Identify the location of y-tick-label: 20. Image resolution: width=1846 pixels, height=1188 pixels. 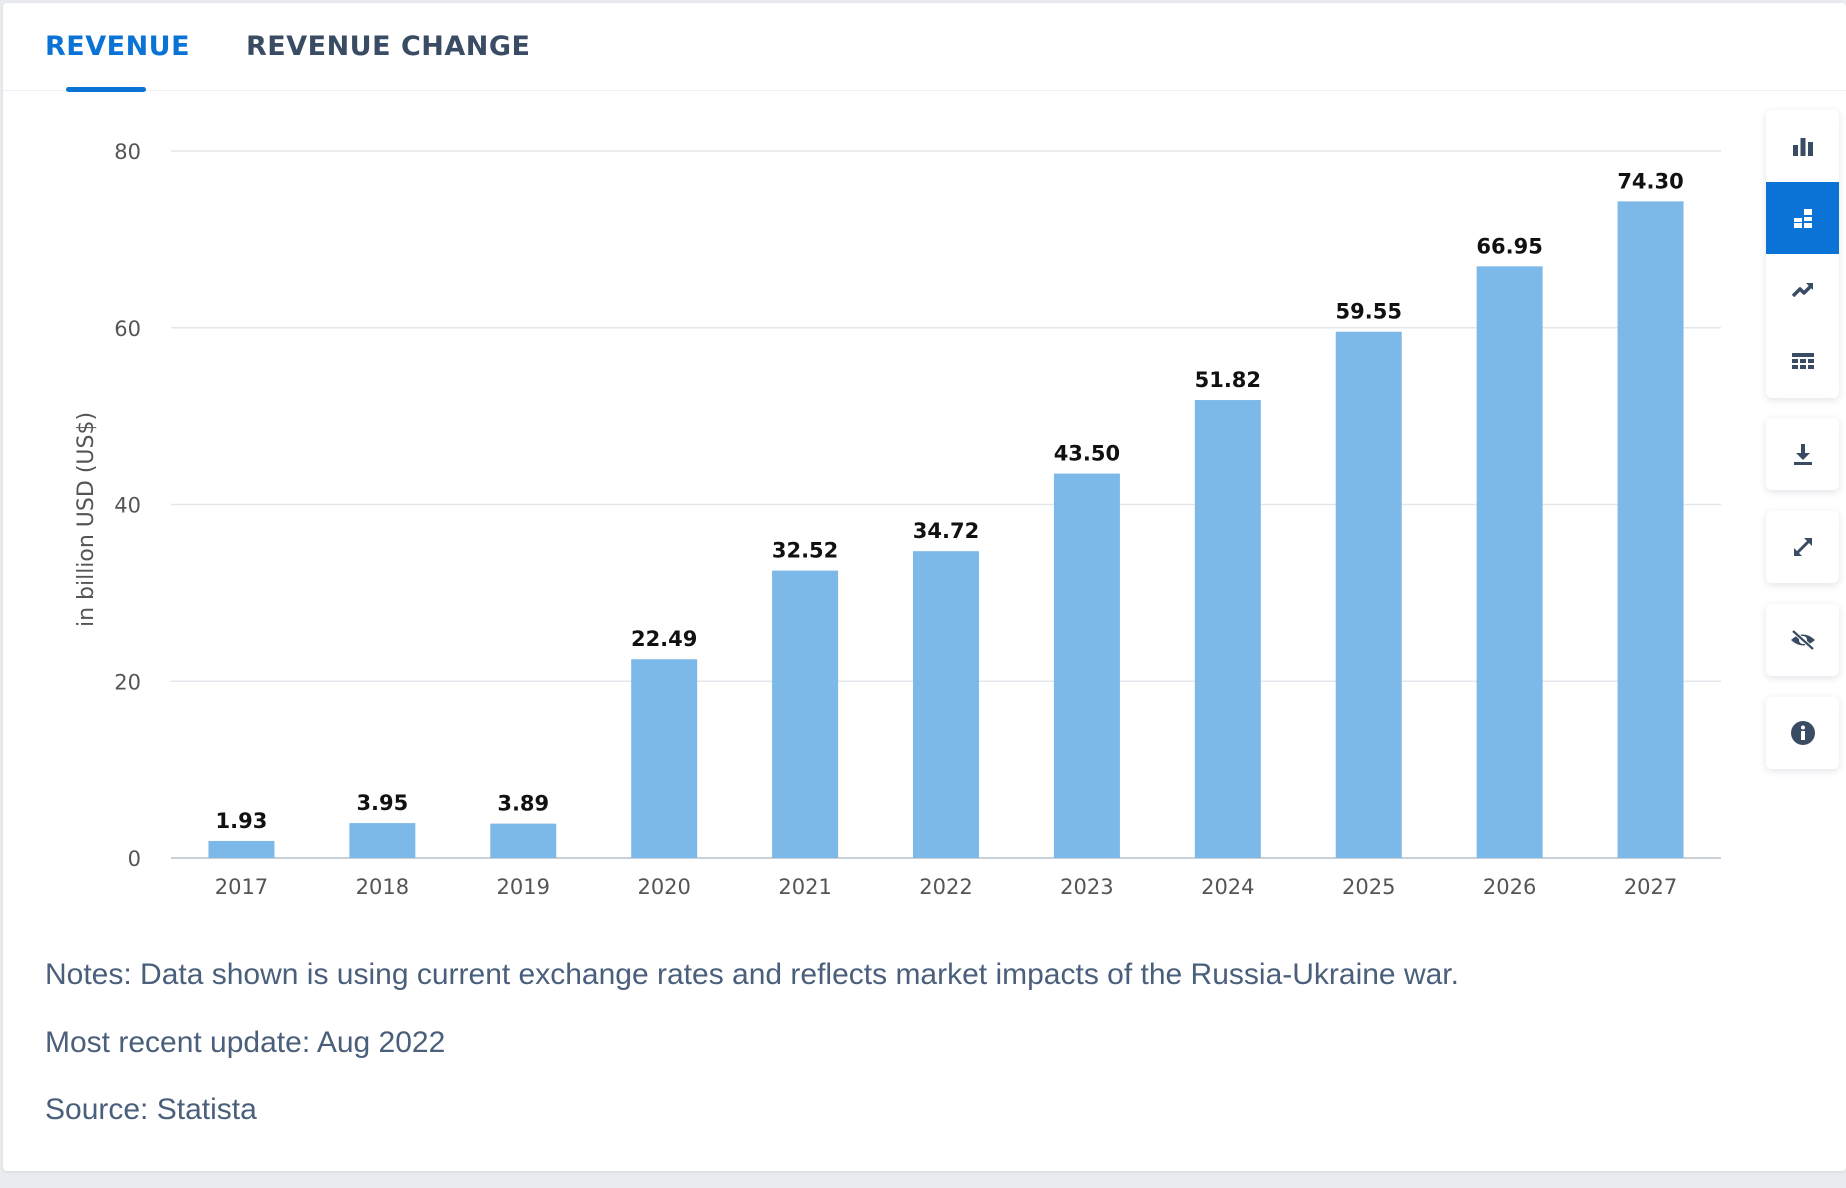
(127, 682).